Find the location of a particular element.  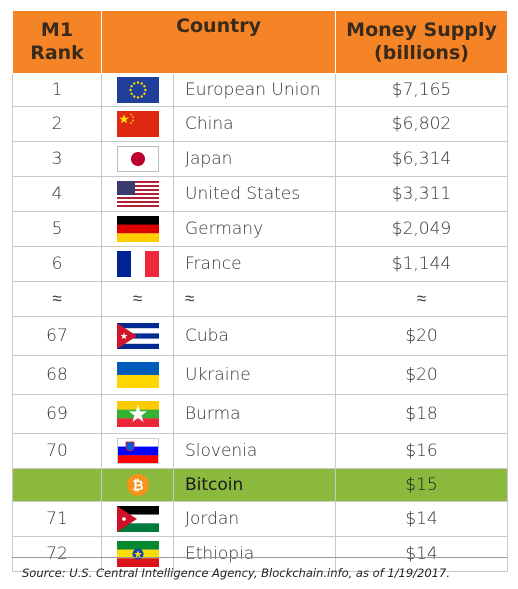

rank-cell: ≈ is located at coordinates (57, 299).